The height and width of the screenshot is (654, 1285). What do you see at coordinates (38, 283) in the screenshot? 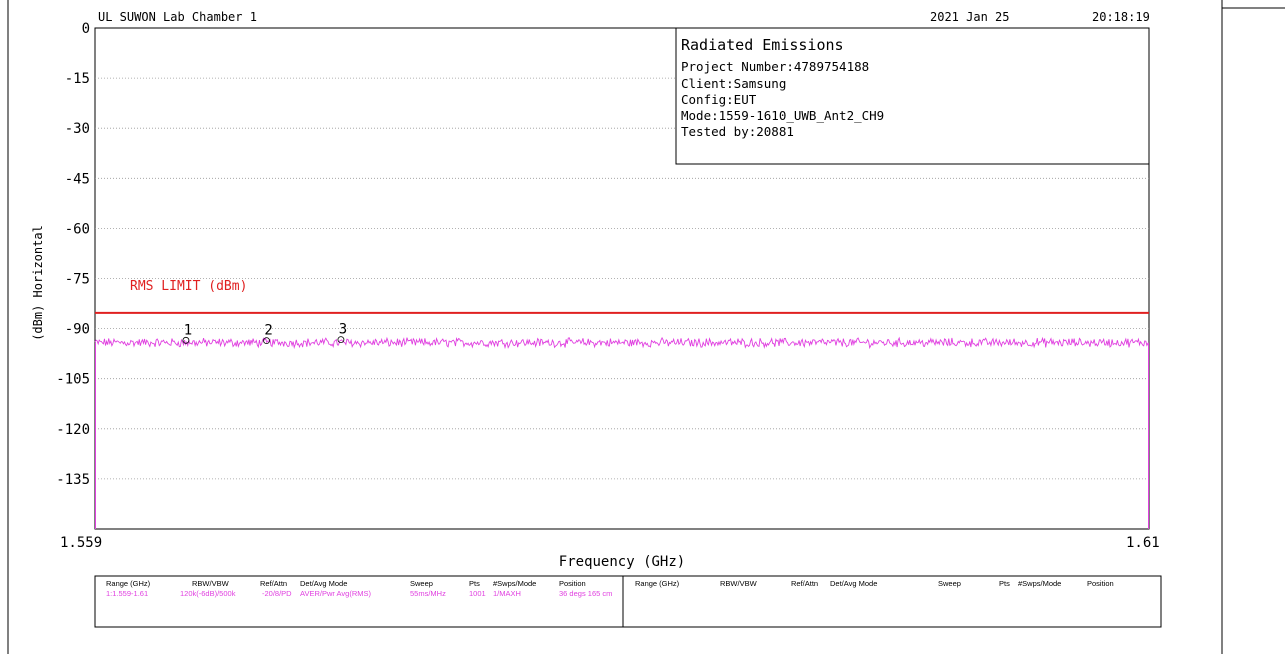
I see `y-axis-label: (dBm) Horizontal` at bounding box center [38, 283].